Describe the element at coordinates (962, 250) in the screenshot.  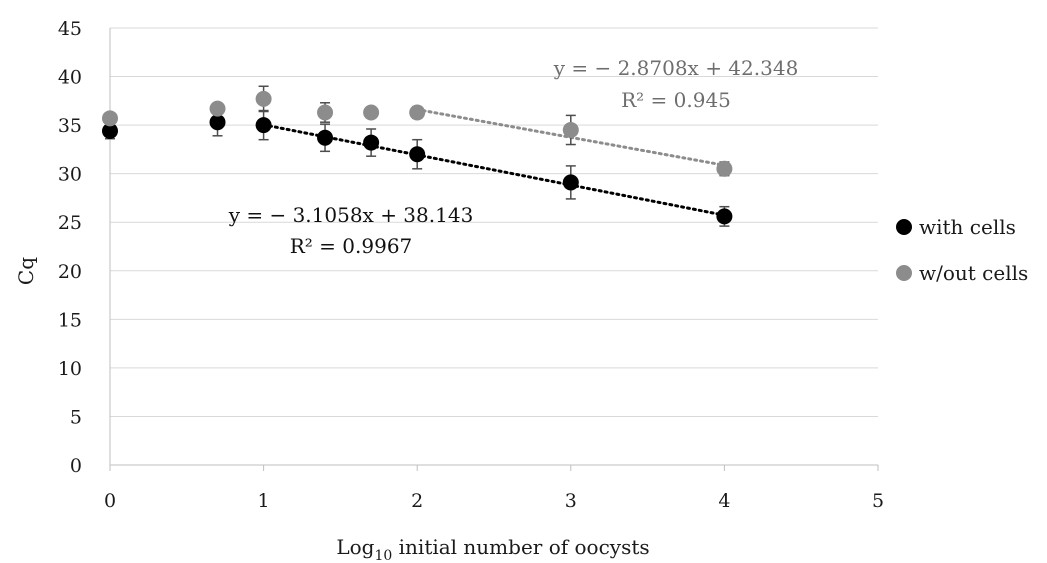
I see `legend: with cells w/out cells` at that location.